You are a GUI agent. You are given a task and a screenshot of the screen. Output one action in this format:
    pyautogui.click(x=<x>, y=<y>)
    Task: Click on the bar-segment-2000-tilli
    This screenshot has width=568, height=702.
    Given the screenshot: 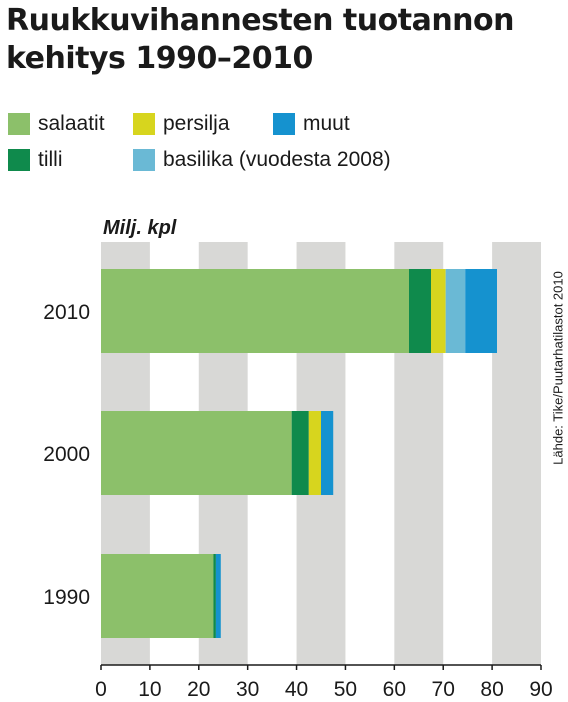 What is the action you would take?
    pyautogui.click(x=300, y=453)
    